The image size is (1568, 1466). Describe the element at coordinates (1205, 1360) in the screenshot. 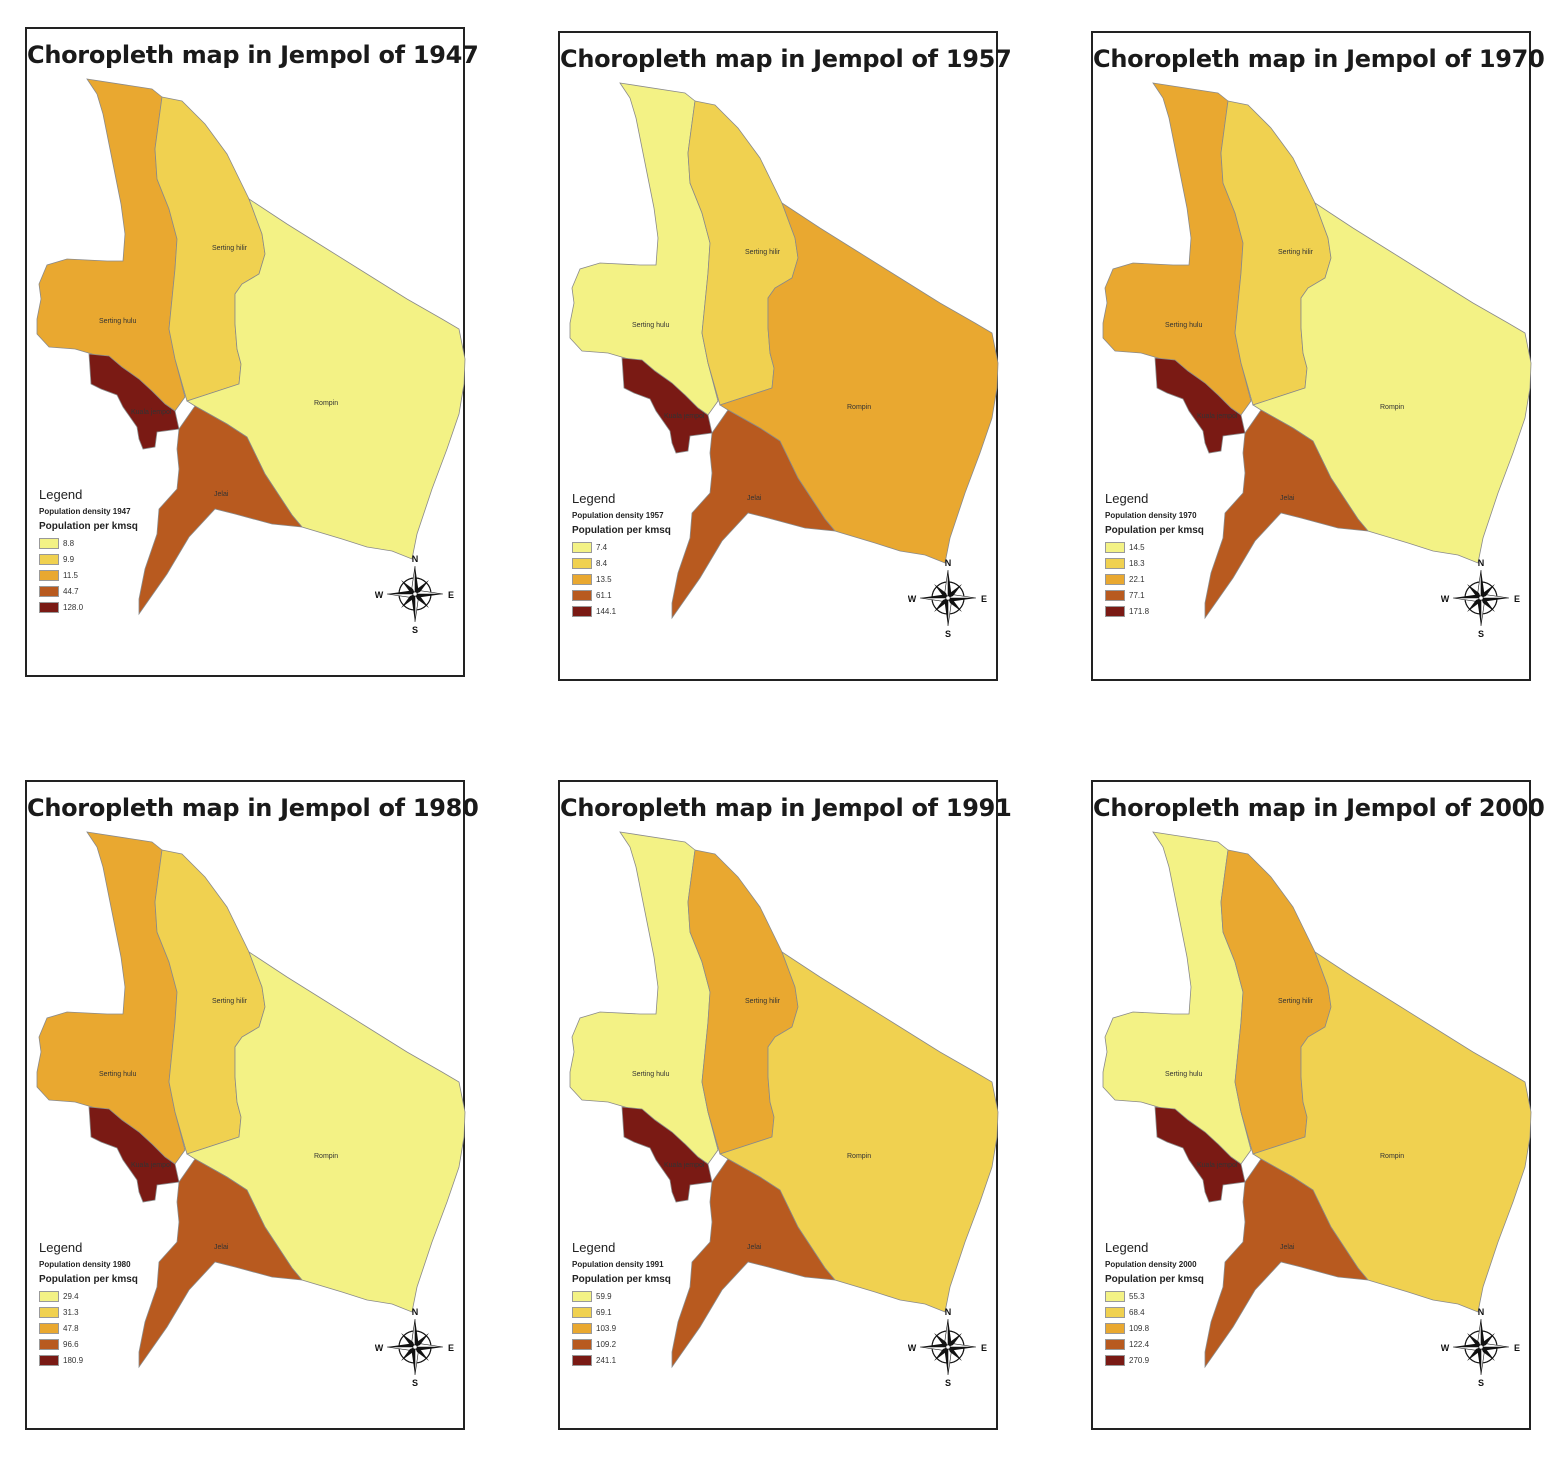

I see `legend-item: 270.9` at that location.